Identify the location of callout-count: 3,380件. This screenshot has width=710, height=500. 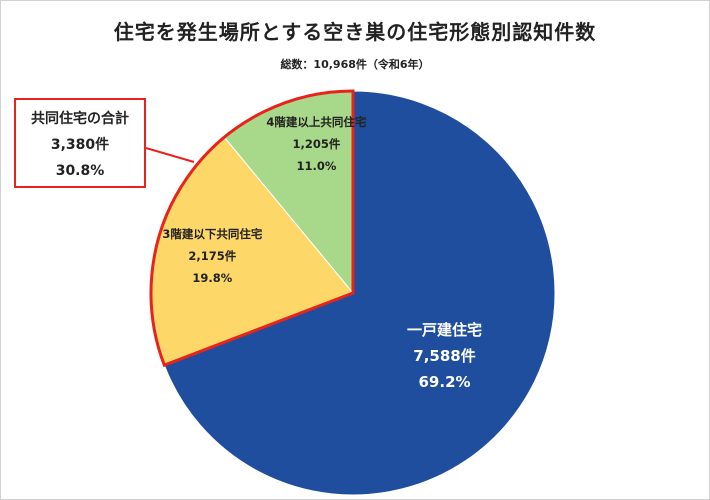
(80, 145).